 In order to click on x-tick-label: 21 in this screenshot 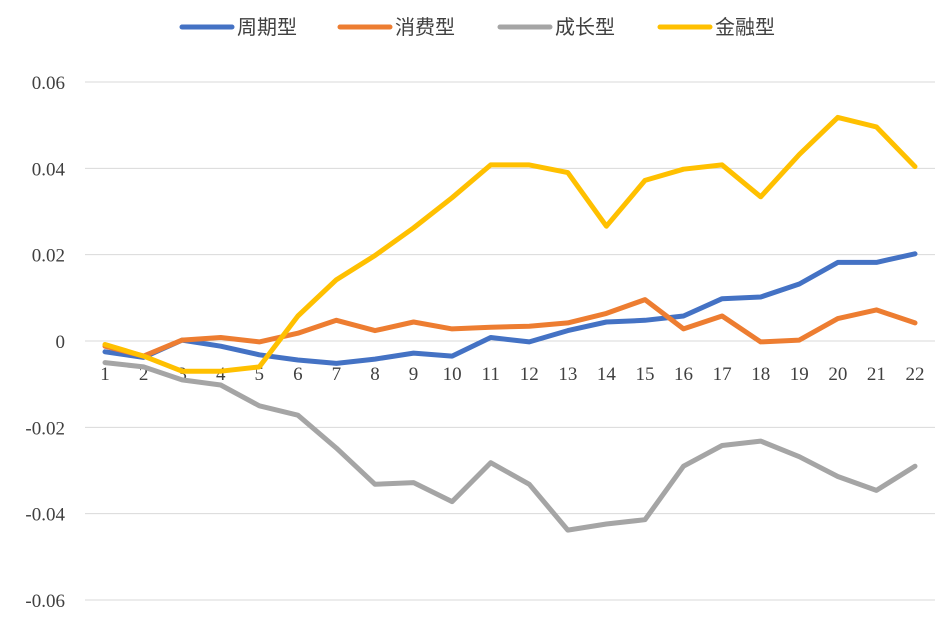, I will do `click(876, 374)`.